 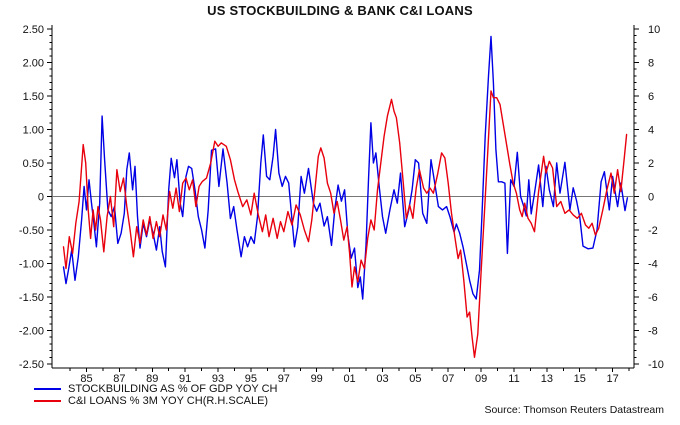 What do you see at coordinates (340, 10) in the screenshot?
I see `chart-title: US STOCKBUILDING & BANK C&I LOANS` at bounding box center [340, 10].